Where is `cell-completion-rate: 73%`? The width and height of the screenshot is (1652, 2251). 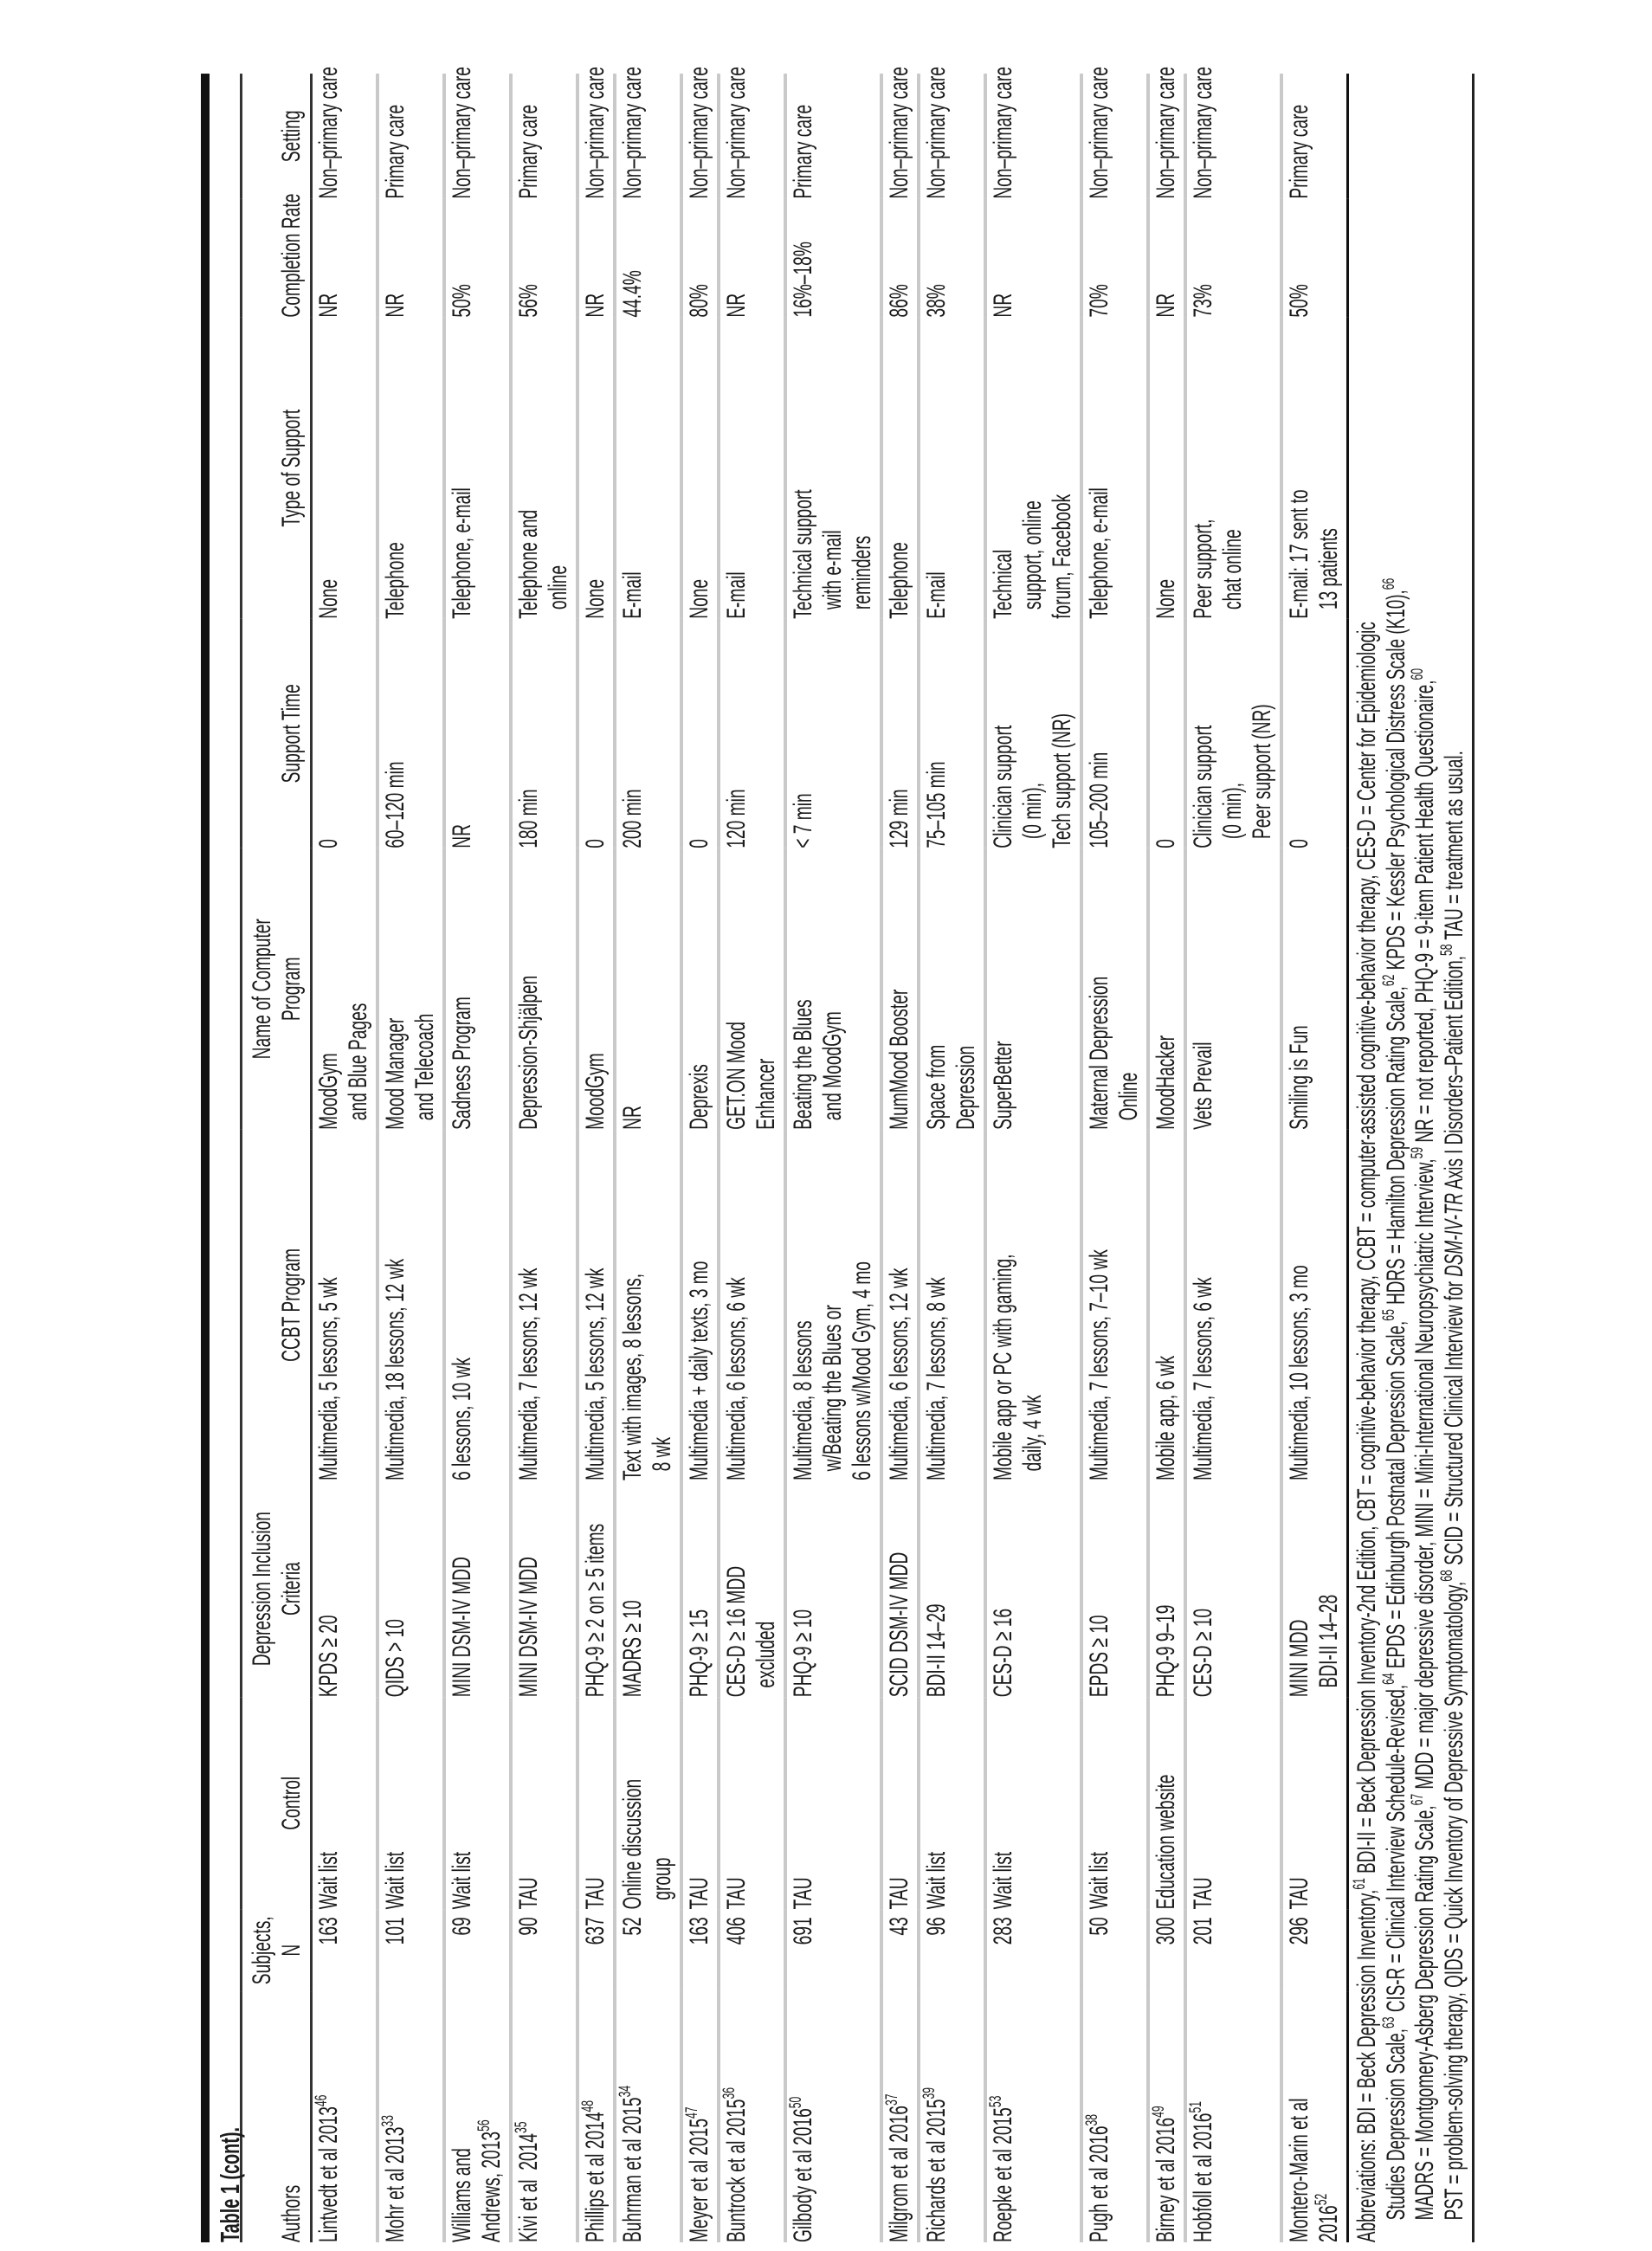
cell-completion-rate: 73% is located at coordinates (1203, 301).